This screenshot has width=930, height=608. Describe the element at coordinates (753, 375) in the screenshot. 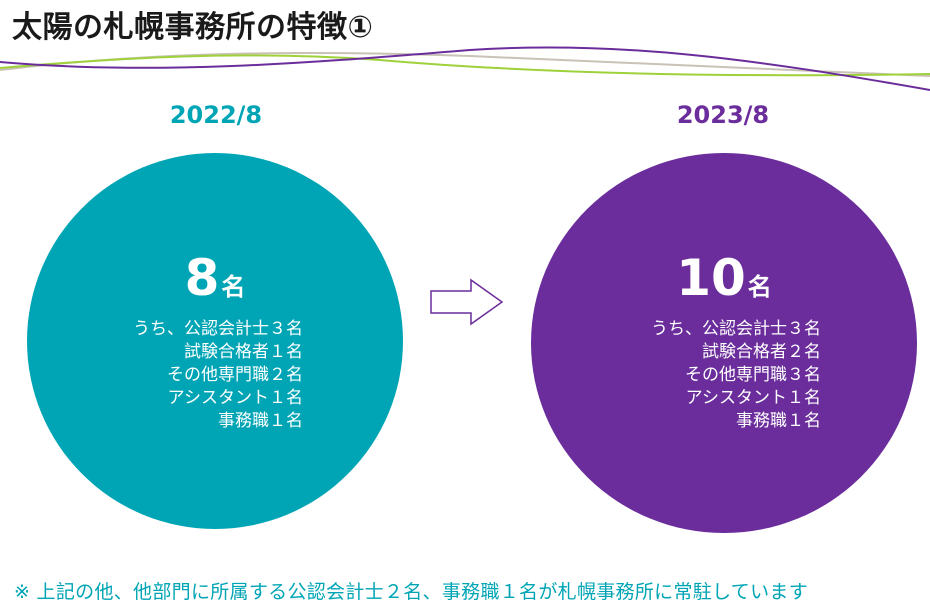

I see `breakdown-line: その他専門職３名` at that location.